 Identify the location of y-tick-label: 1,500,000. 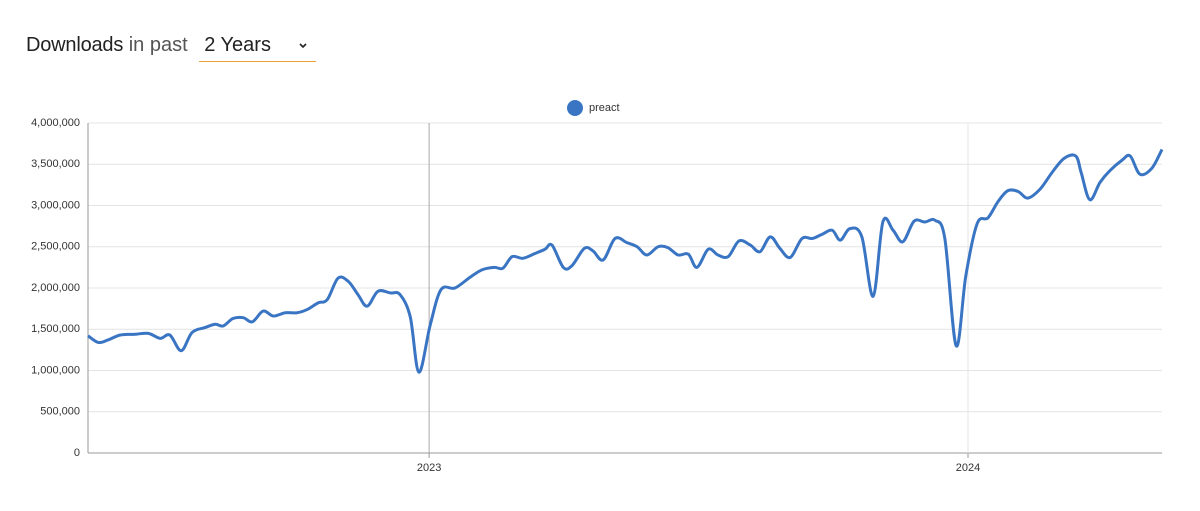
(55, 329).